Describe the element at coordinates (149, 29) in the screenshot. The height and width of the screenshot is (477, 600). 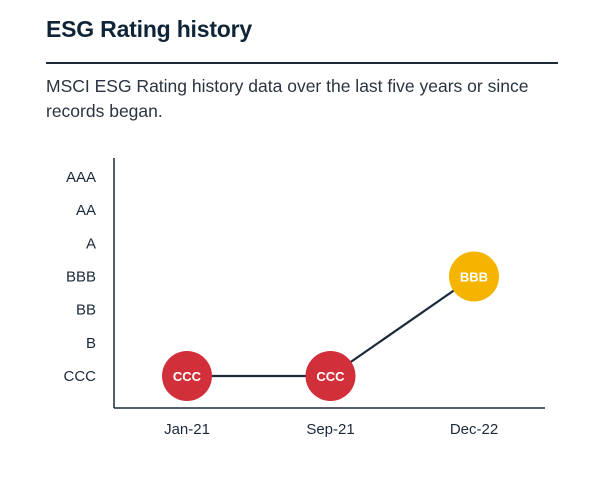
I see `page-title: ESG Rating history` at that location.